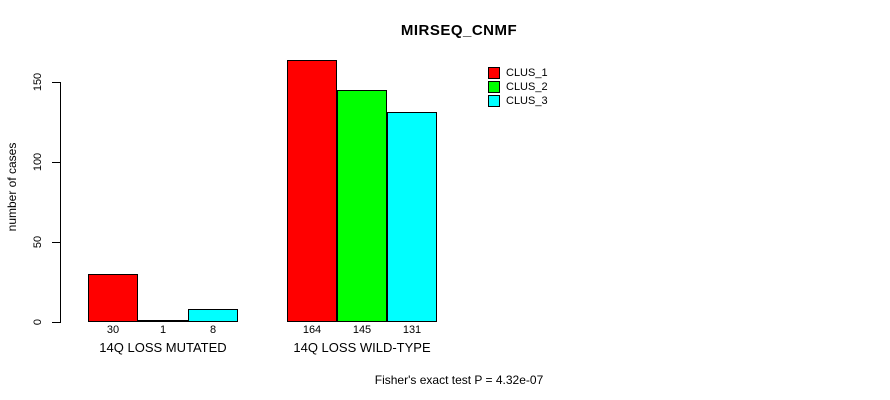 This screenshot has height=400, width=890. I want to click on y-tick-label-text: 0, so click(38, 322).